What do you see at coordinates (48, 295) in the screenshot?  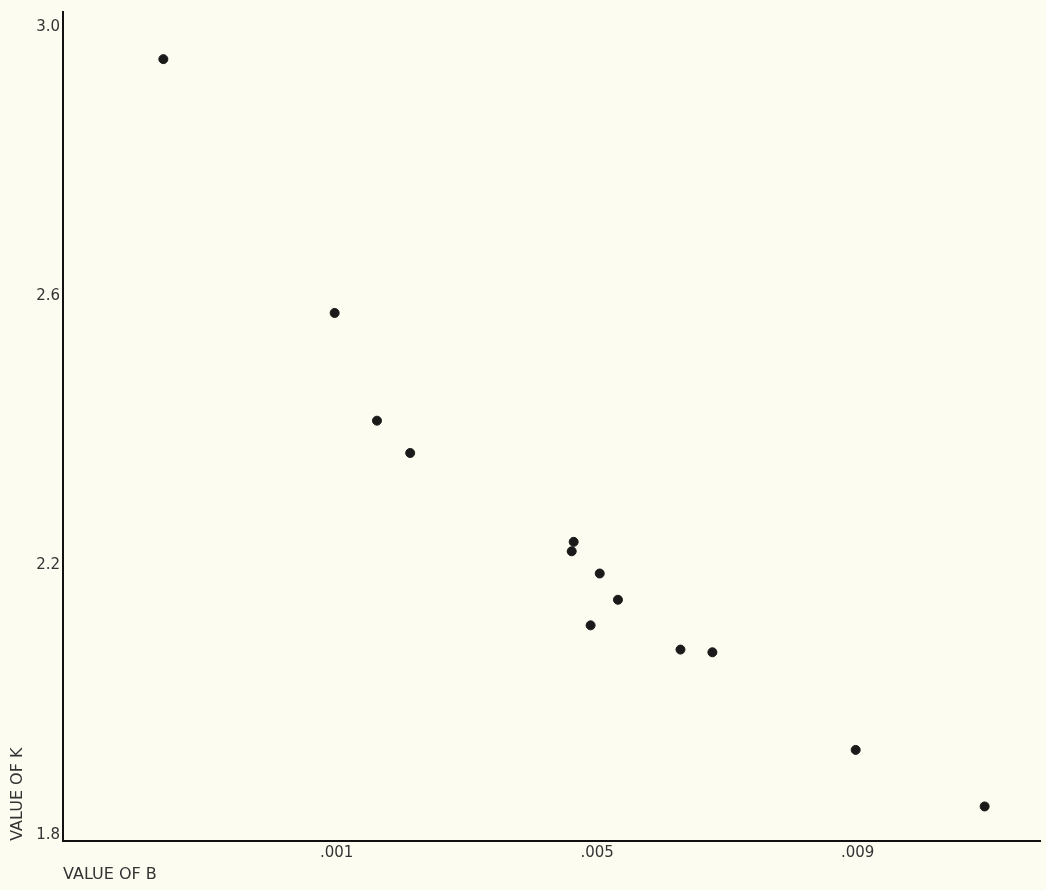 I see `y-tick-label: 2.6` at bounding box center [48, 295].